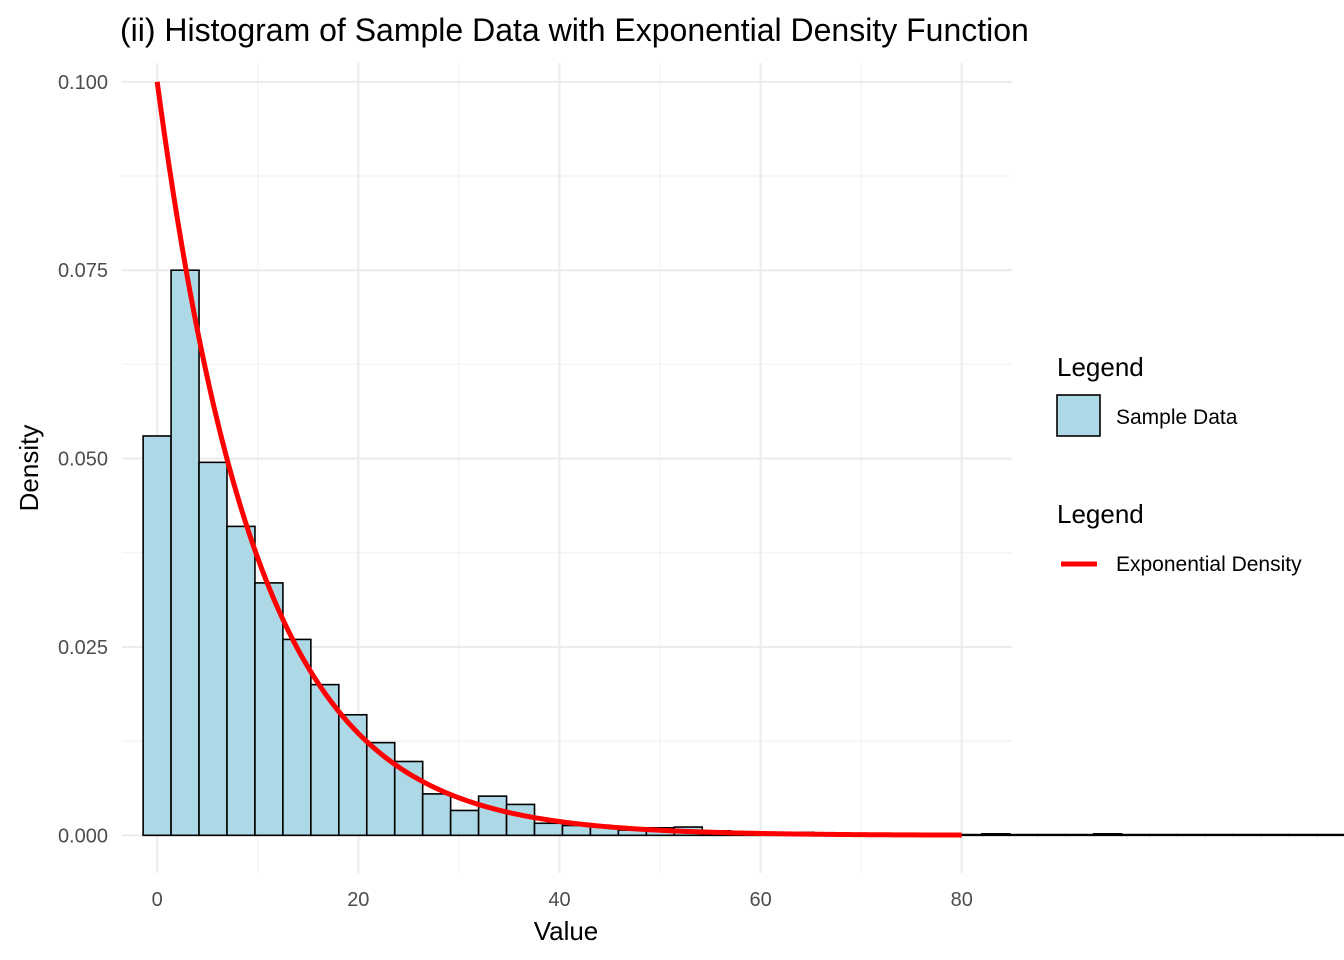  Describe the element at coordinates (157, 900) in the screenshot. I see `x-tick-label: 0` at that location.